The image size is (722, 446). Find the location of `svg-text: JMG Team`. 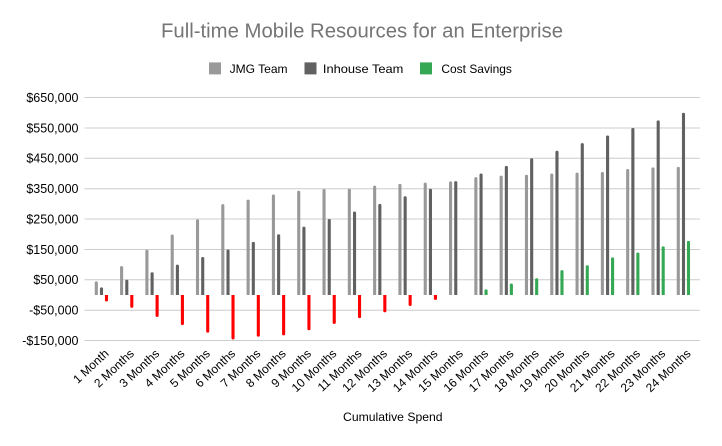

svg-text: JMG Team is located at coordinates (259, 69).